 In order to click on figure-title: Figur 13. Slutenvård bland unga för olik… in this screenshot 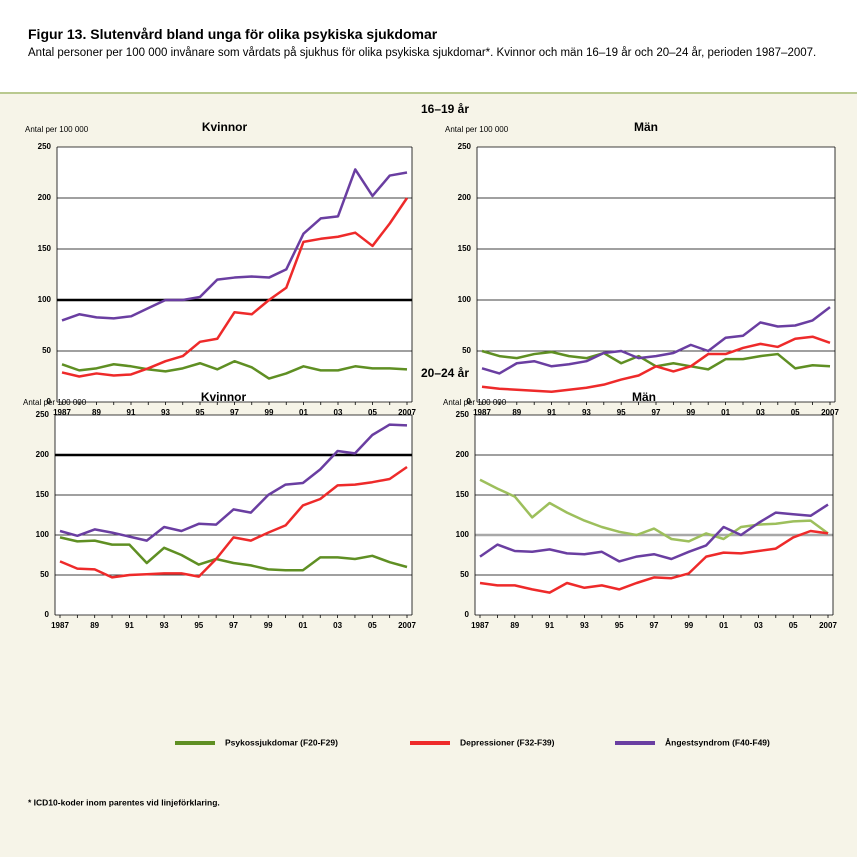, I will do `click(233, 34)`.